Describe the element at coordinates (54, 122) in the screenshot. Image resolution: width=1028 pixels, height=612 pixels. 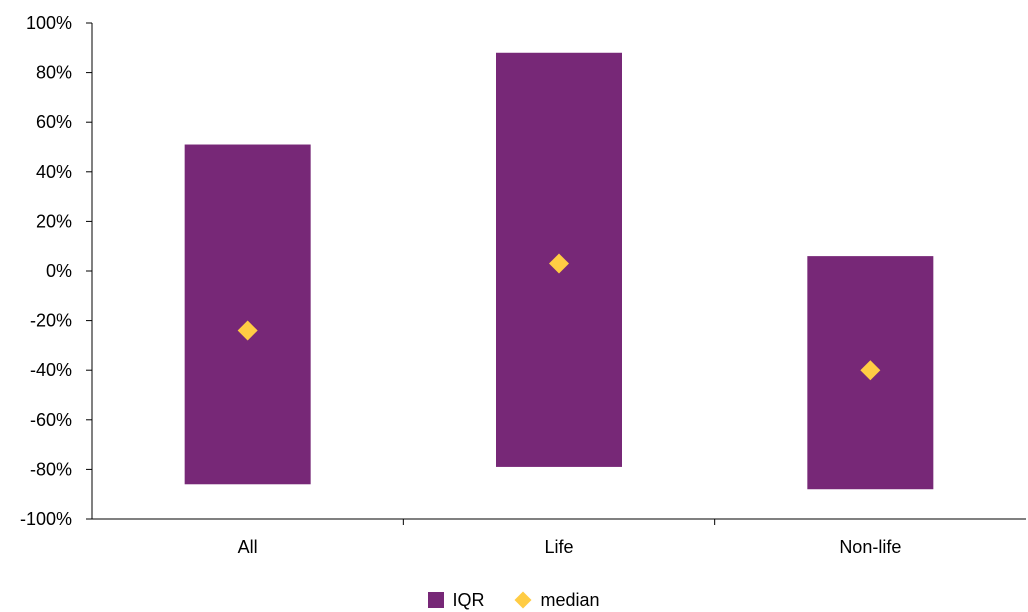
I see `y-tick-label: 60%` at that location.